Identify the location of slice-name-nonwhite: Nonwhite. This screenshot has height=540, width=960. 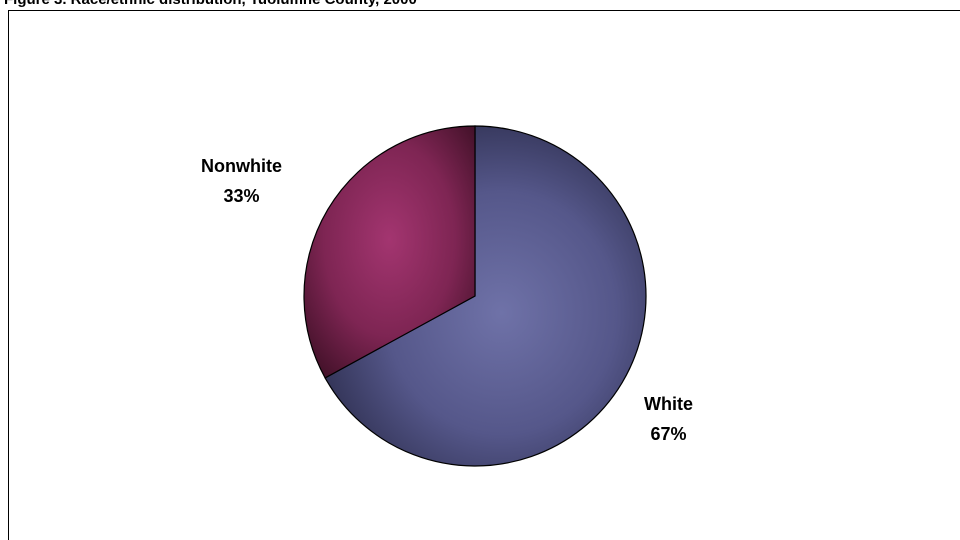
(241, 166).